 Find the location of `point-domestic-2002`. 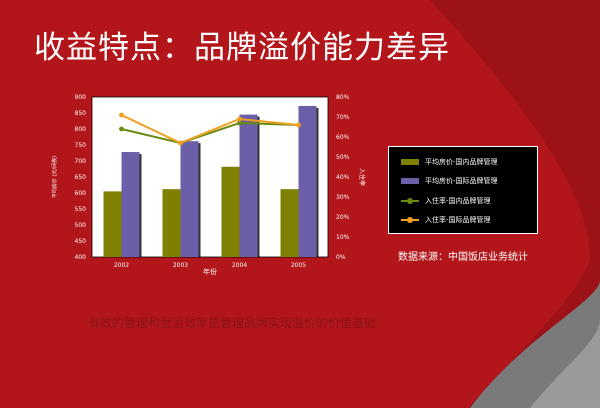

point-domestic-2002 is located at coordinates (121, 129).